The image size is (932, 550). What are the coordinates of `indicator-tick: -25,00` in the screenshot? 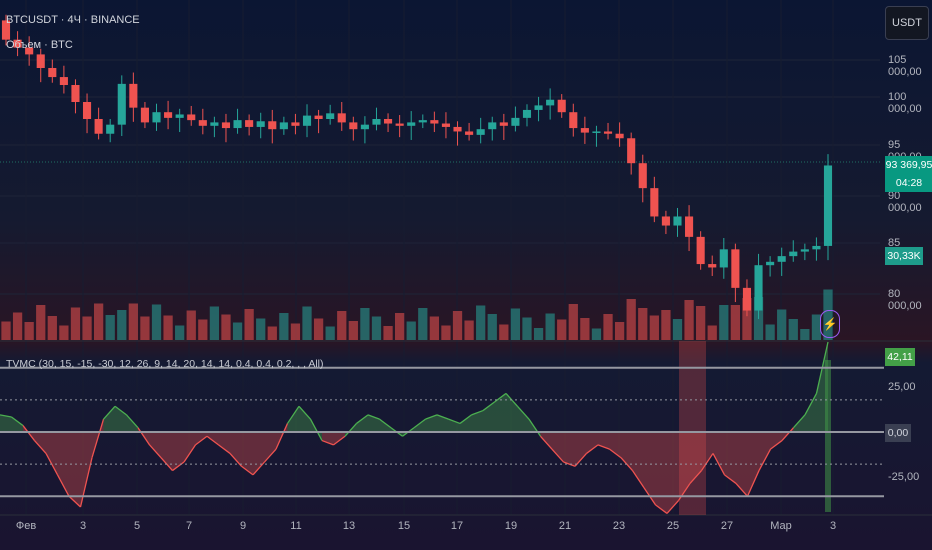 It's located at (904, 477).